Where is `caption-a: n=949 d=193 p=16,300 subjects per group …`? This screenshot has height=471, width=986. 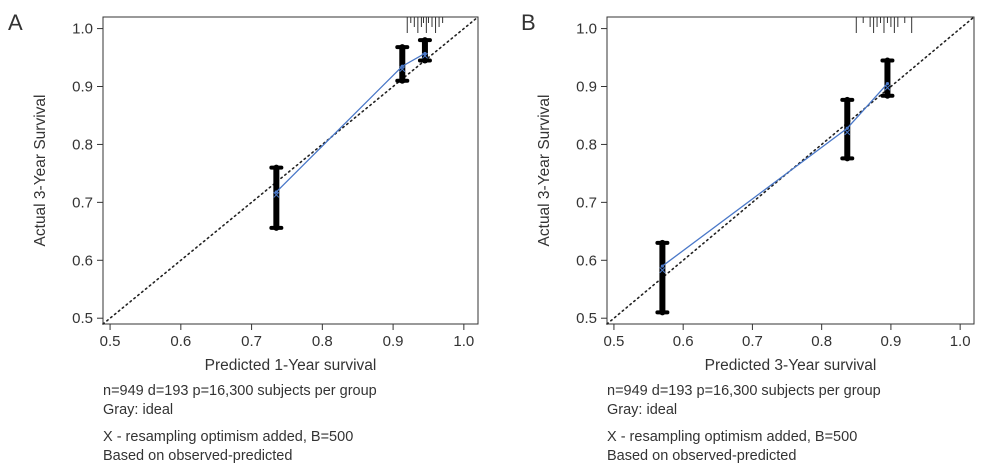 caption-a: n=949 d=193 p=16,300 subjects per group … is located at coordinates (240, 424).